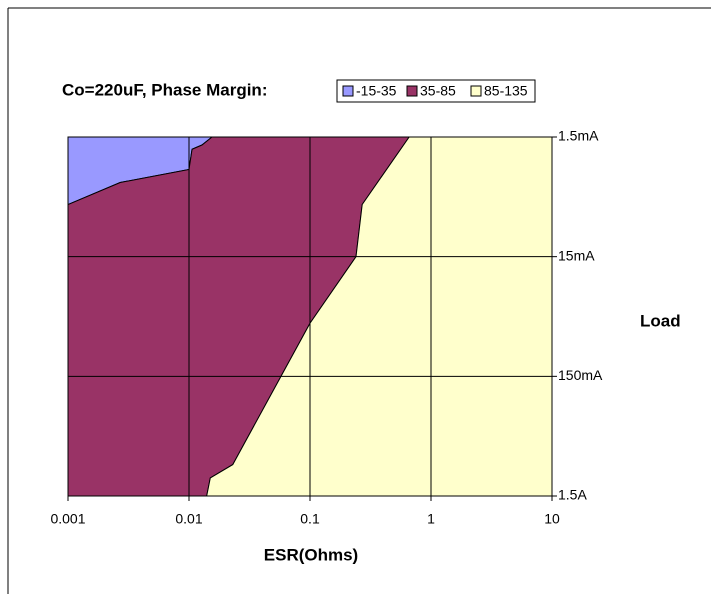 Image resolution: width=711 pixels, height=594 pixels. Describe the element at coordinates (188, 519) in the screenshot. I see `x-tick-label: 0.01` at that location.